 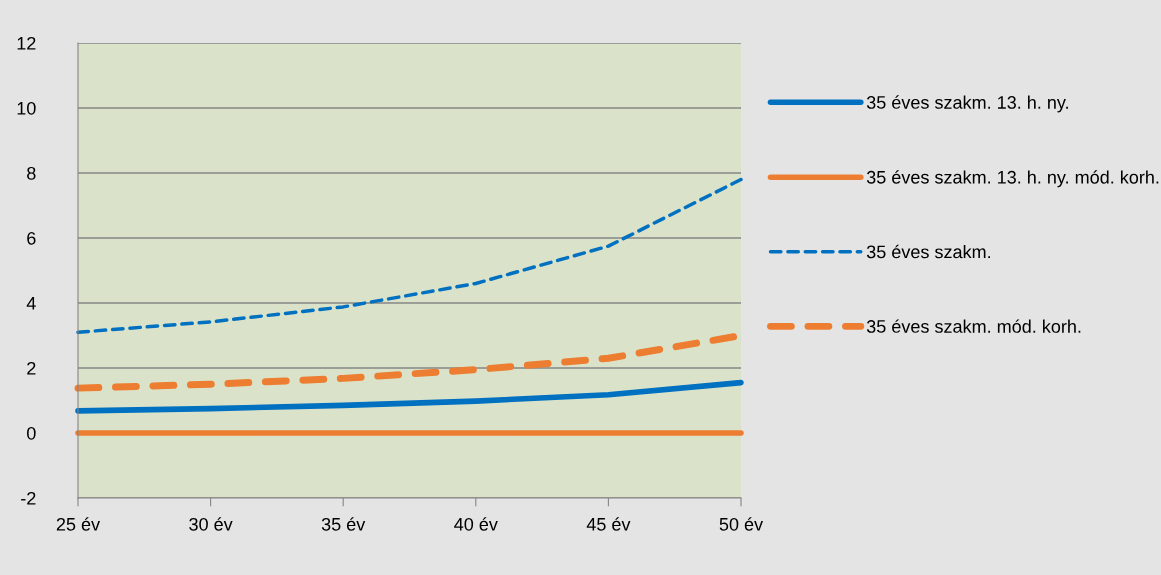 I want to click on y-tick-label: 4, so click(x=31, y=303).